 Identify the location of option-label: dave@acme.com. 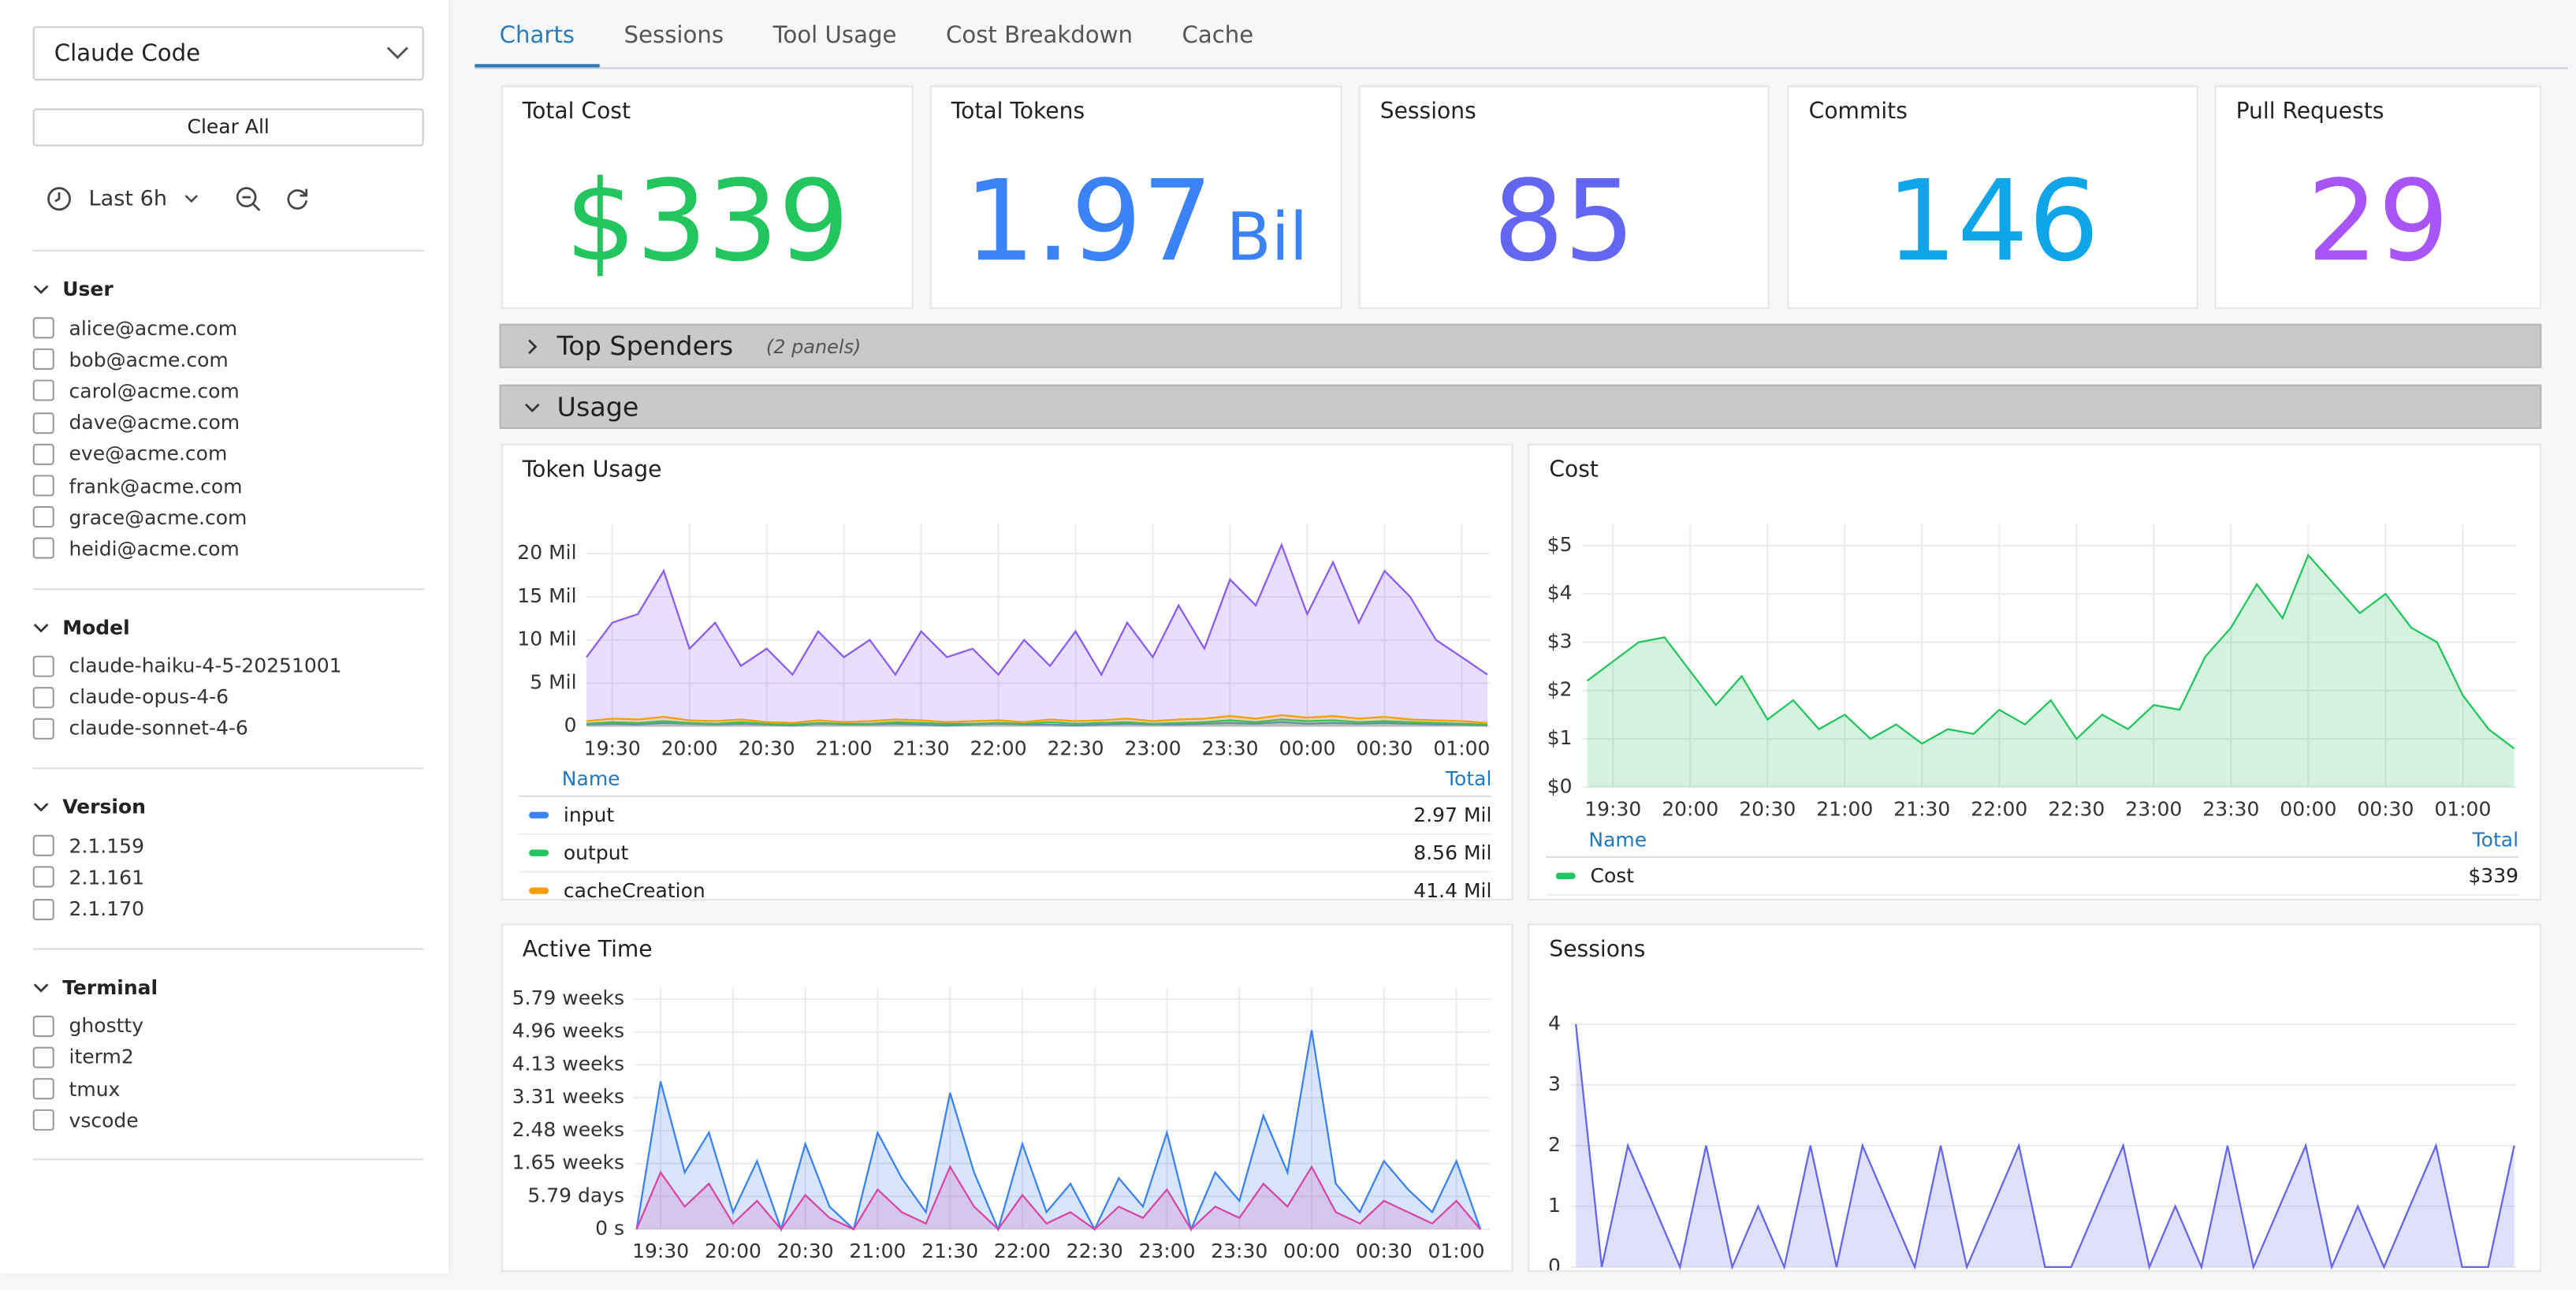
(154, 422).